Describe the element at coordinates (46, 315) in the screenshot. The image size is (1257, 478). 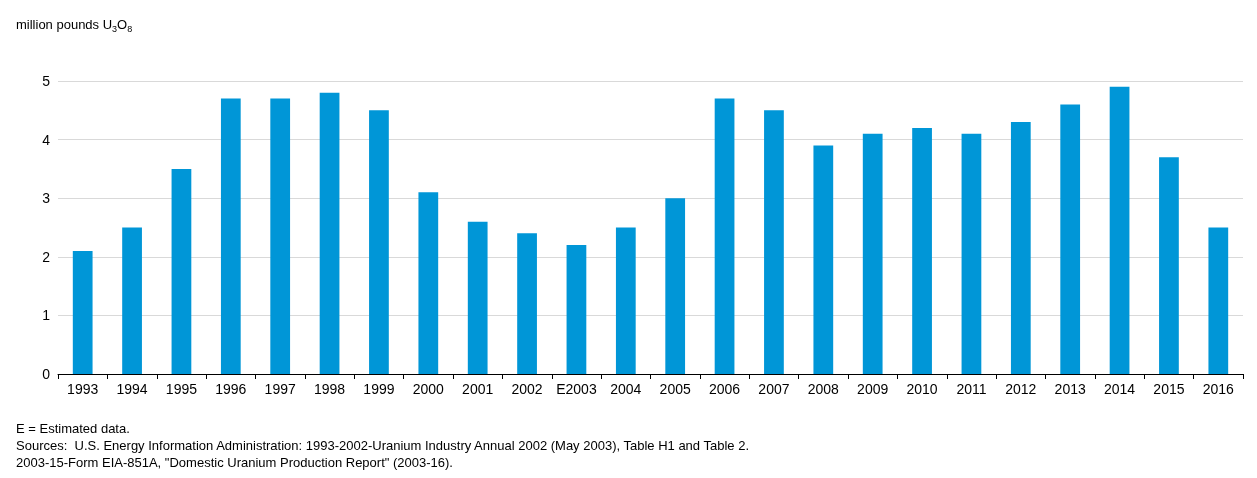
I see `y-tick-label: 1` at that location.